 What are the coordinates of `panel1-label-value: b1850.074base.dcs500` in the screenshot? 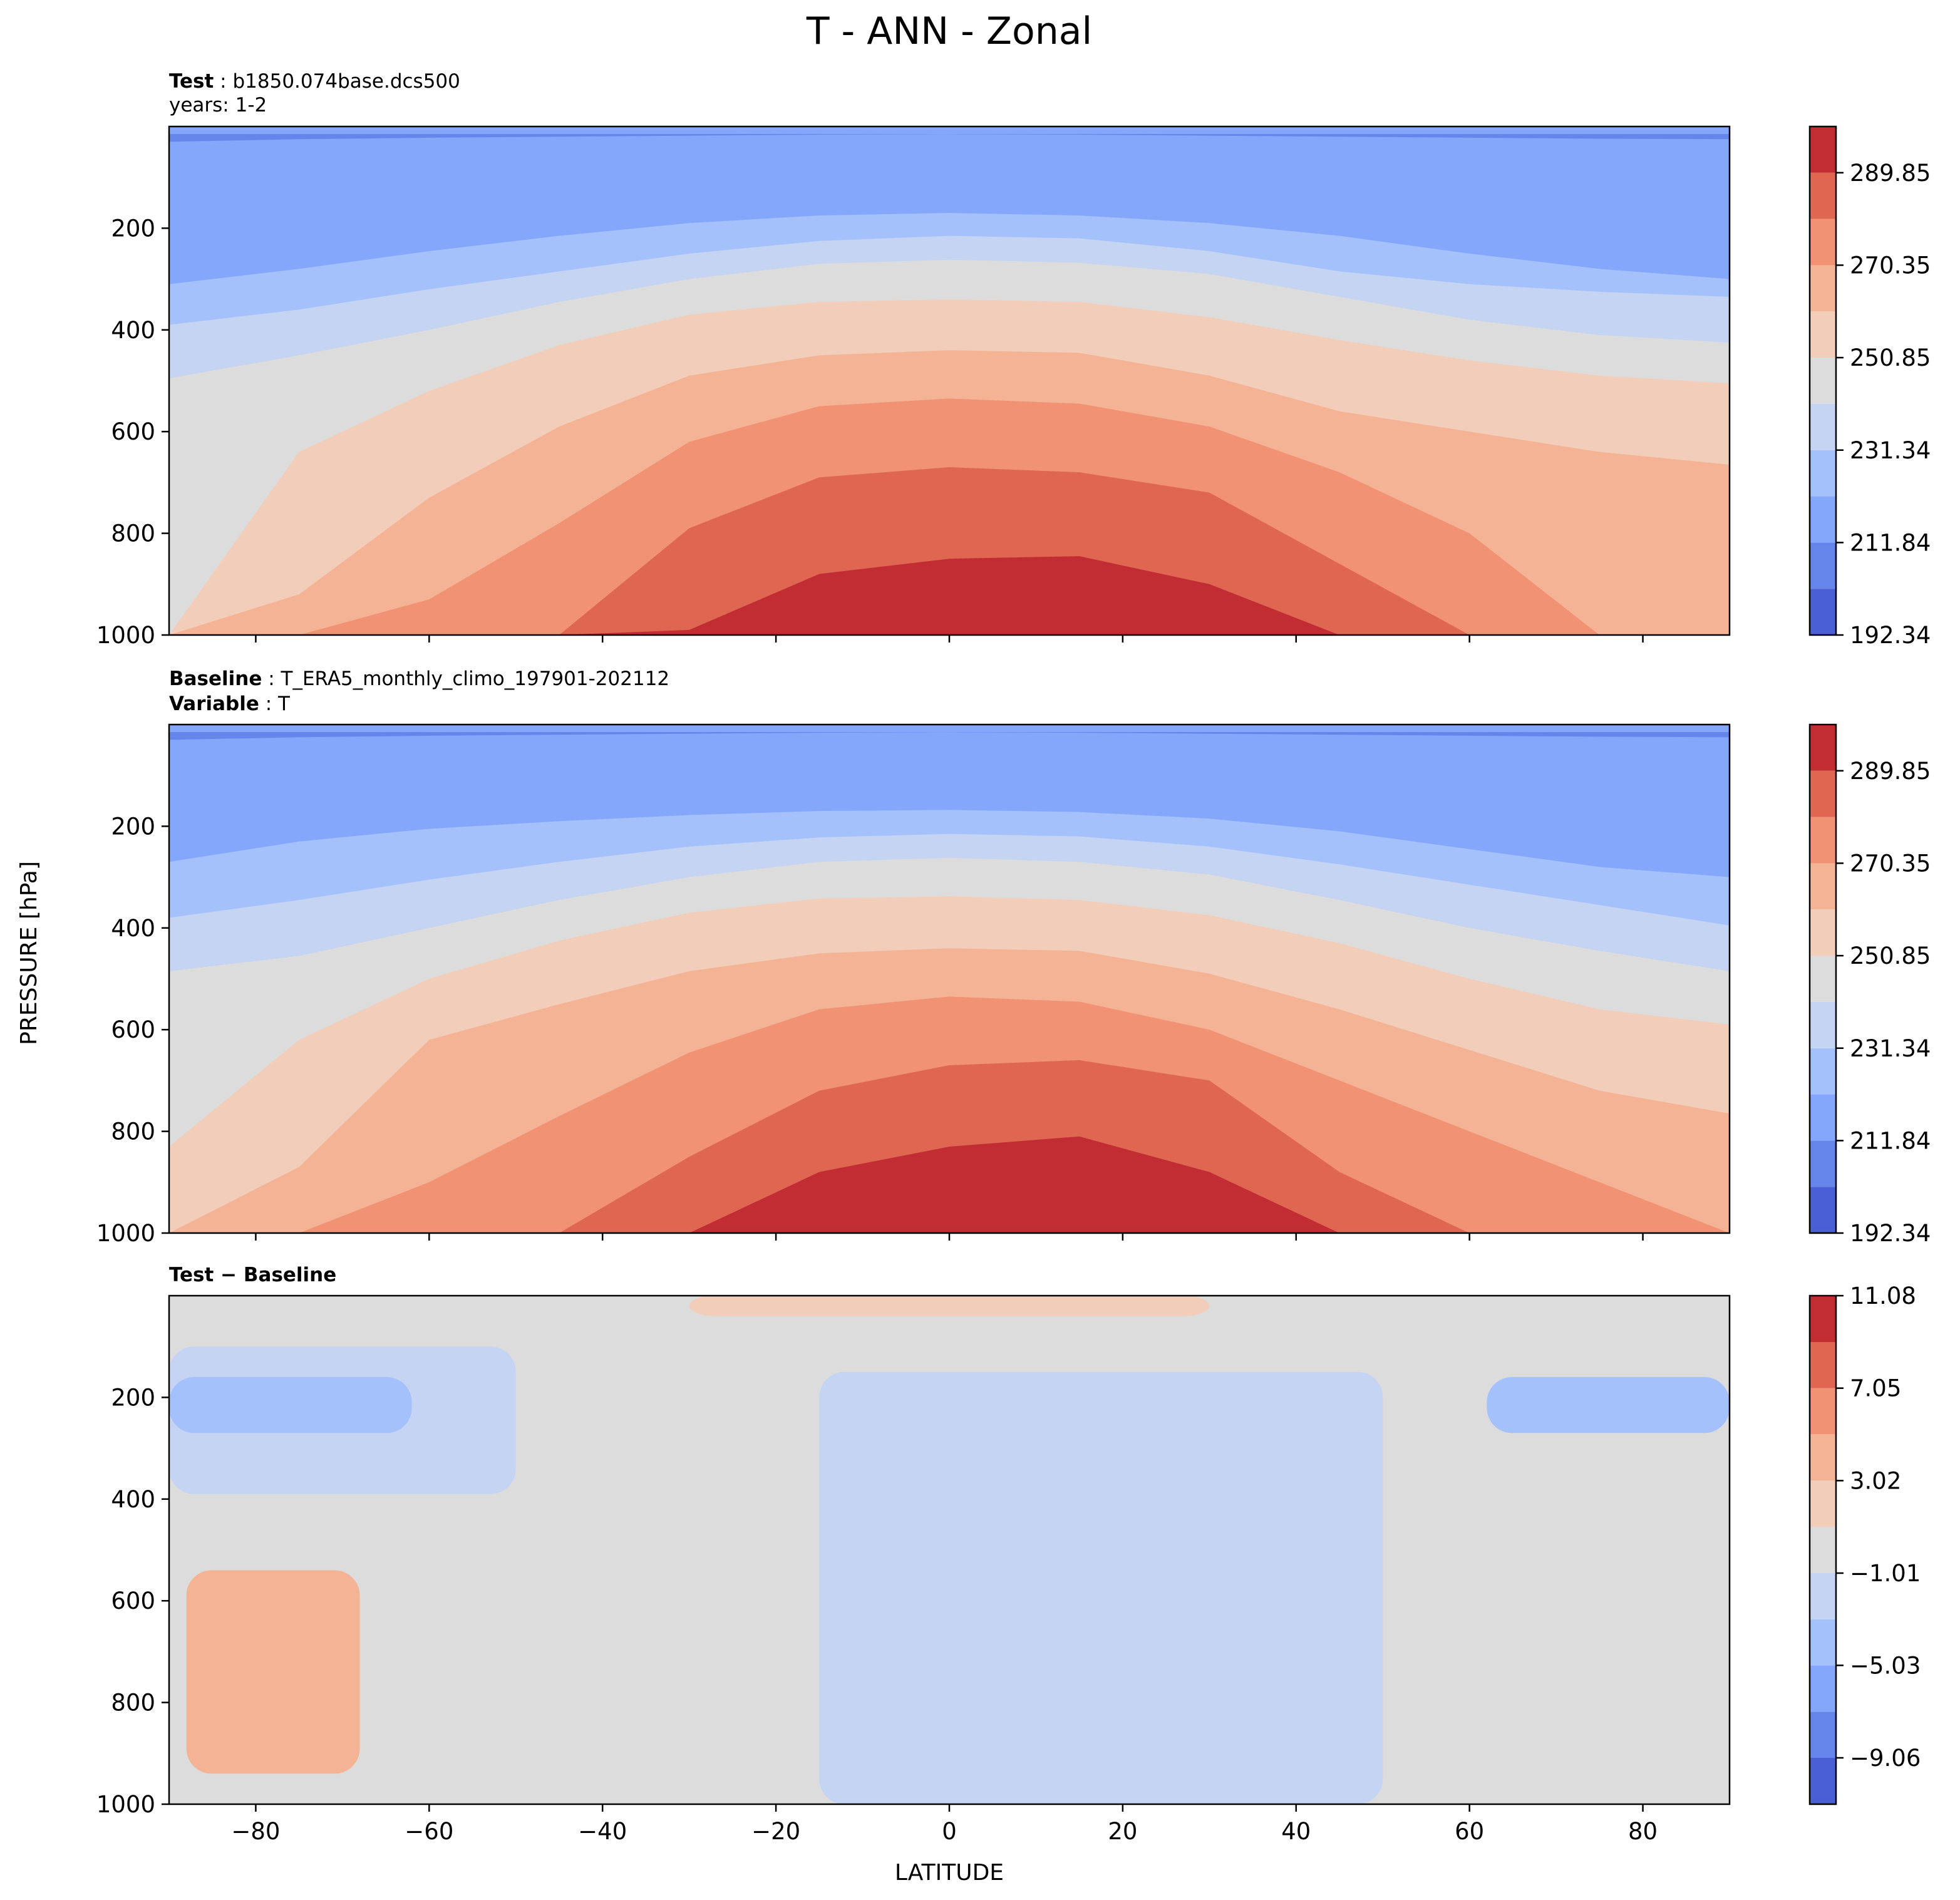 It's located at (346, 81).